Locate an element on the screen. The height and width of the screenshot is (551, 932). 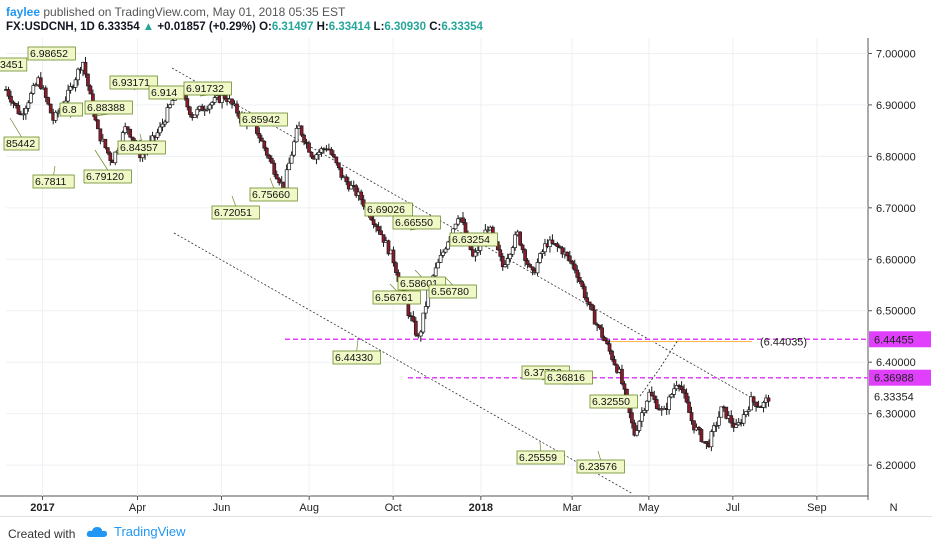
annotation-callout: 6.69026 is located at coordinates (388, 209).